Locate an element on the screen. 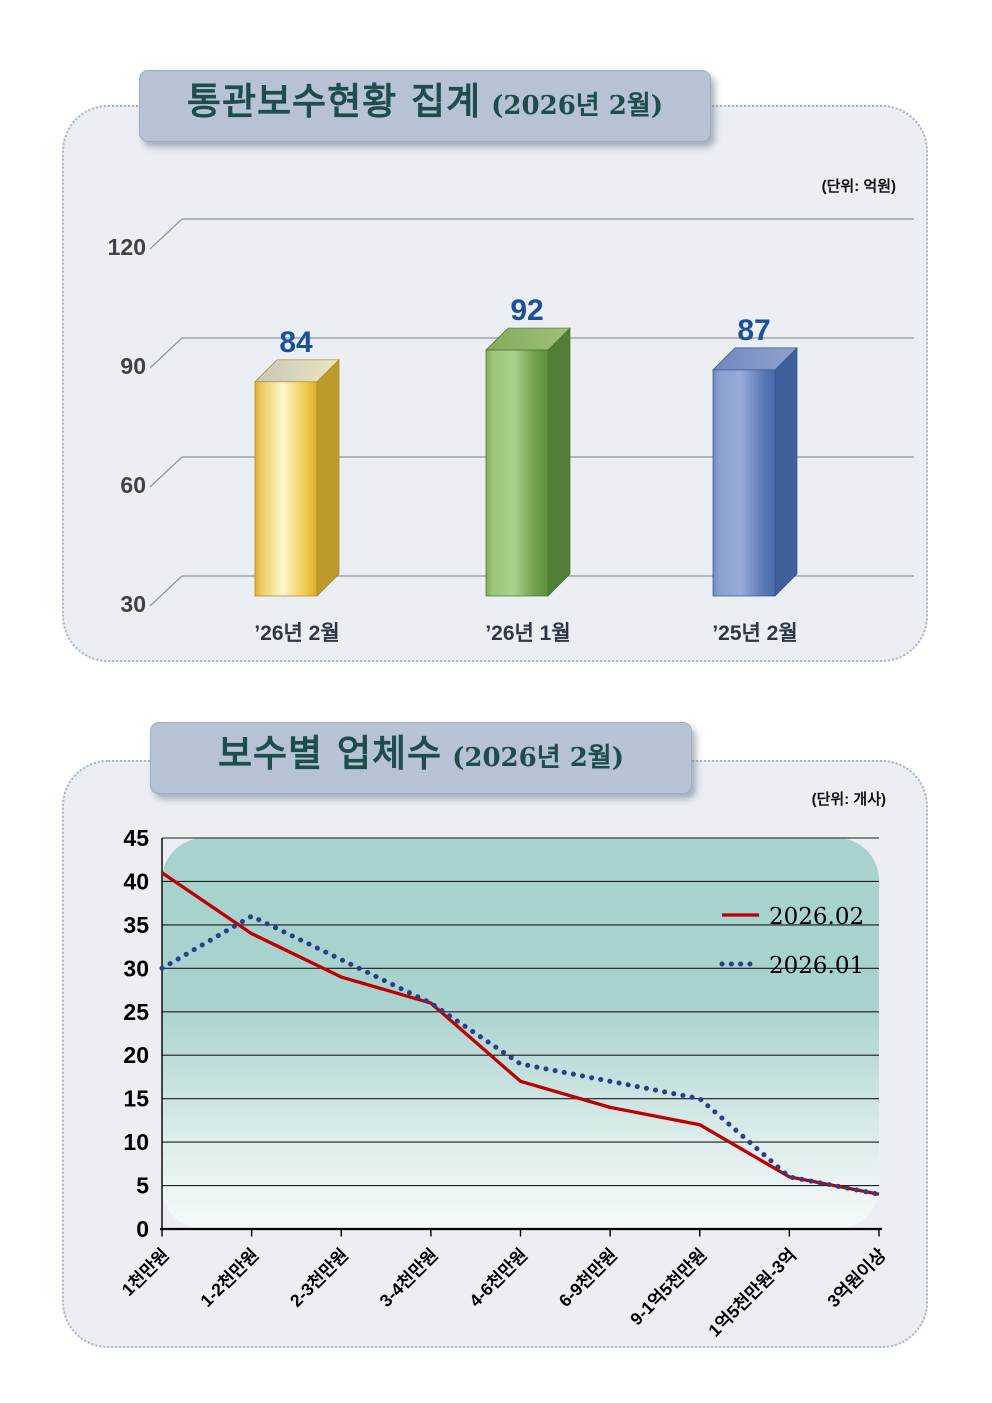 This screenshot has width=992, height=1403. x-axis-category-label: 3-4천만원 is located at coordinates (409, 1278).